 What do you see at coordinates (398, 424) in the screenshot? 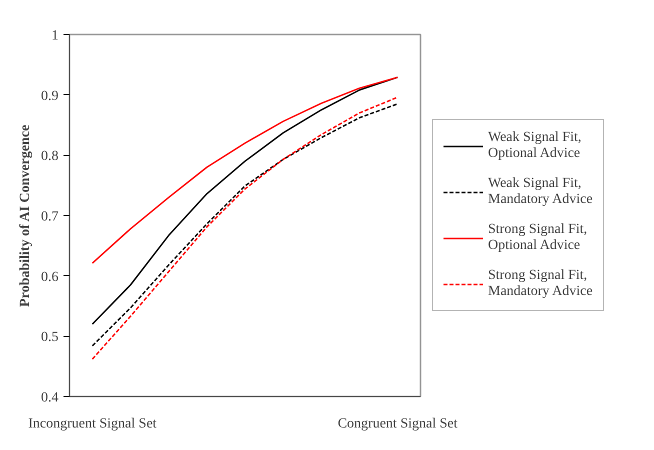
I see `x-tick-label: Congruent Signal Set` at bounding box center [398, 424].